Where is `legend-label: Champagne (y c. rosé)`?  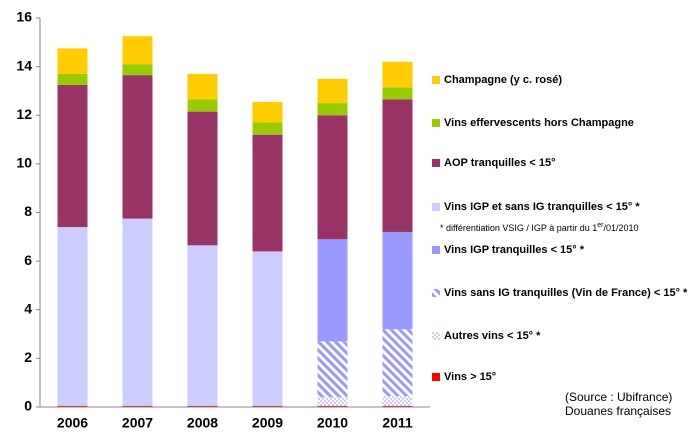 legend-label: Champagne (y c. rosé) is located at coordinates (503, 80).